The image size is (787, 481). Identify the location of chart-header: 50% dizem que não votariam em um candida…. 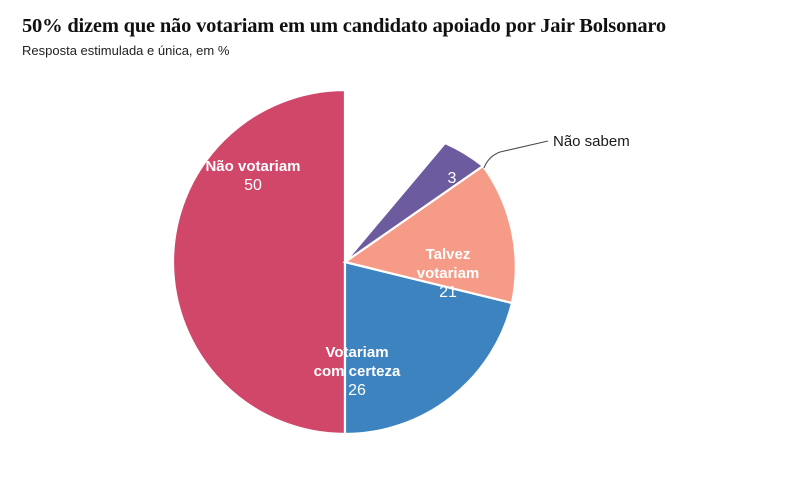
(394, 36).